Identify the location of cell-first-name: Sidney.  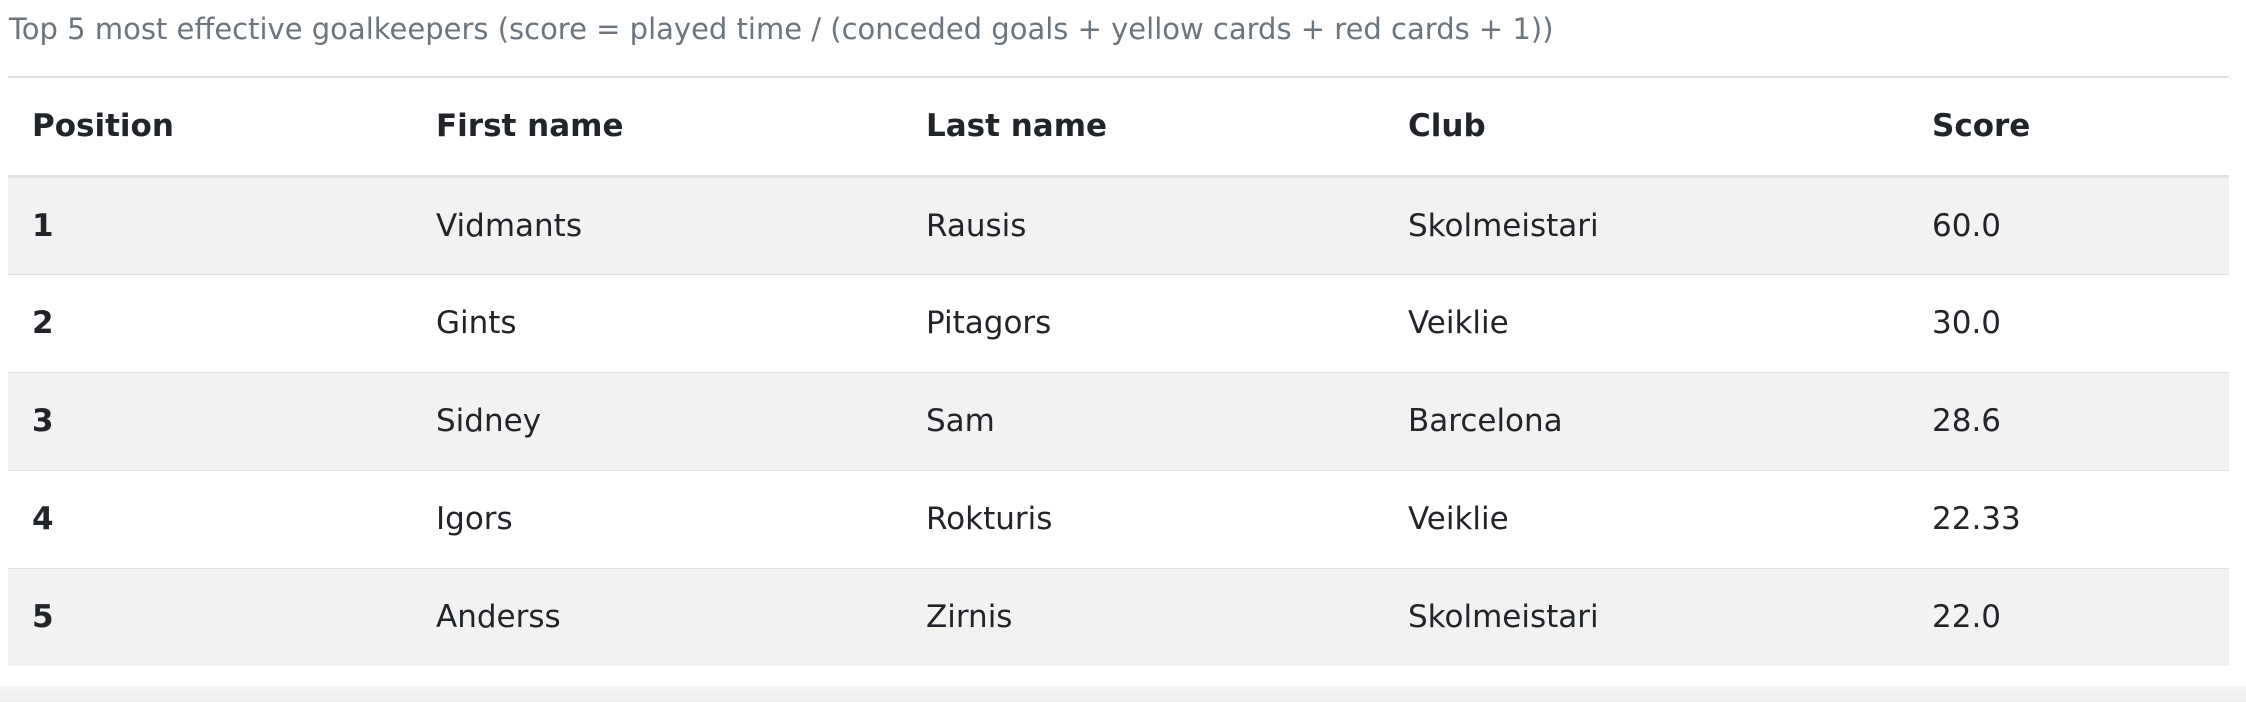
(489, 421).